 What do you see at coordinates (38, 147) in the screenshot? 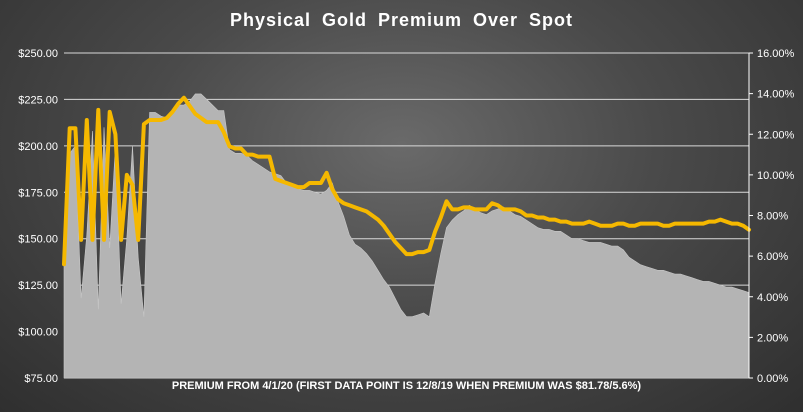
I see `y-left-tick-label: $200.00` at bounding box center [38, 147].